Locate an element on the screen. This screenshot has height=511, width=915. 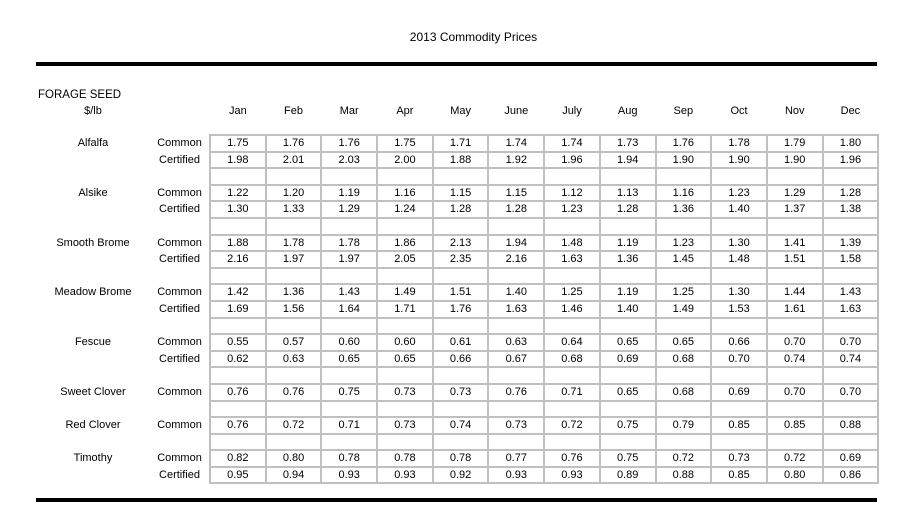
price-cell: 1.39 is located at coordinates (850, 243).